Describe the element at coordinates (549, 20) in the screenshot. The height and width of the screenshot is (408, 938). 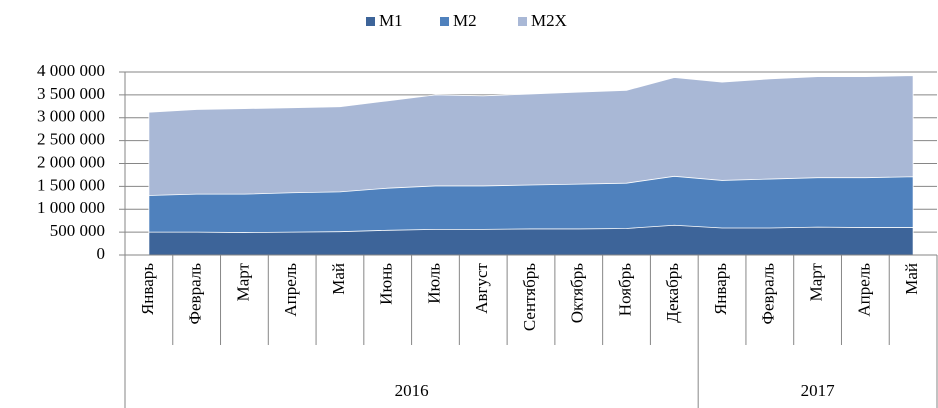
I see `legend-label: M2X` at that location.